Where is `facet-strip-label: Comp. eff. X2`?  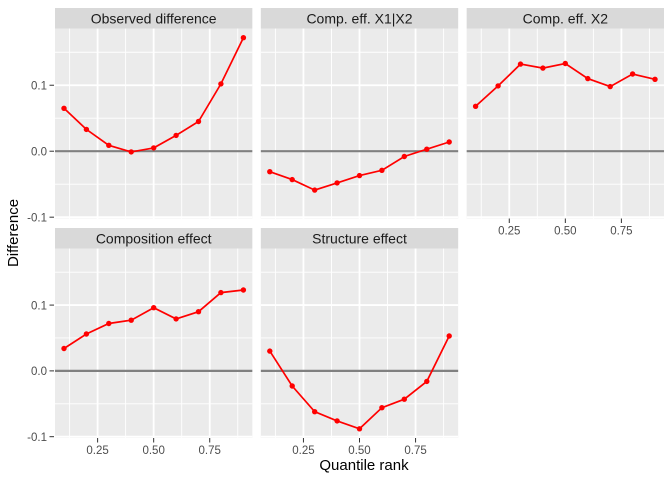 facet-strip-label: Comp. eff. X2 is located at coordinates (566, 18).